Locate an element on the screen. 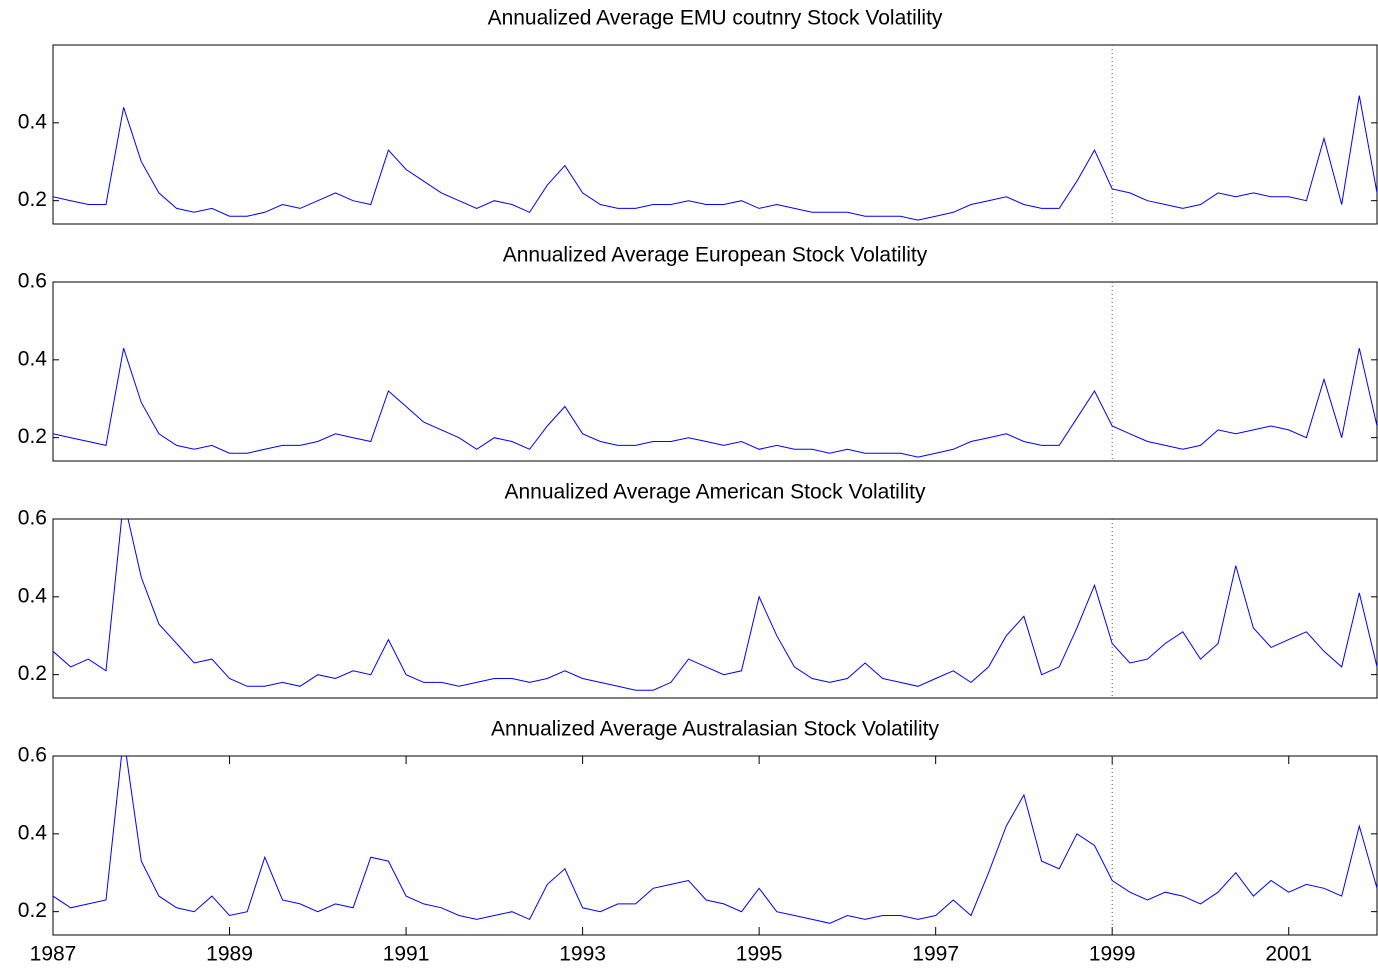 Image resolution: width=1378 pixels, height=971 pixels. x-tick-label: 1991 is located at coordinates (406, 954).